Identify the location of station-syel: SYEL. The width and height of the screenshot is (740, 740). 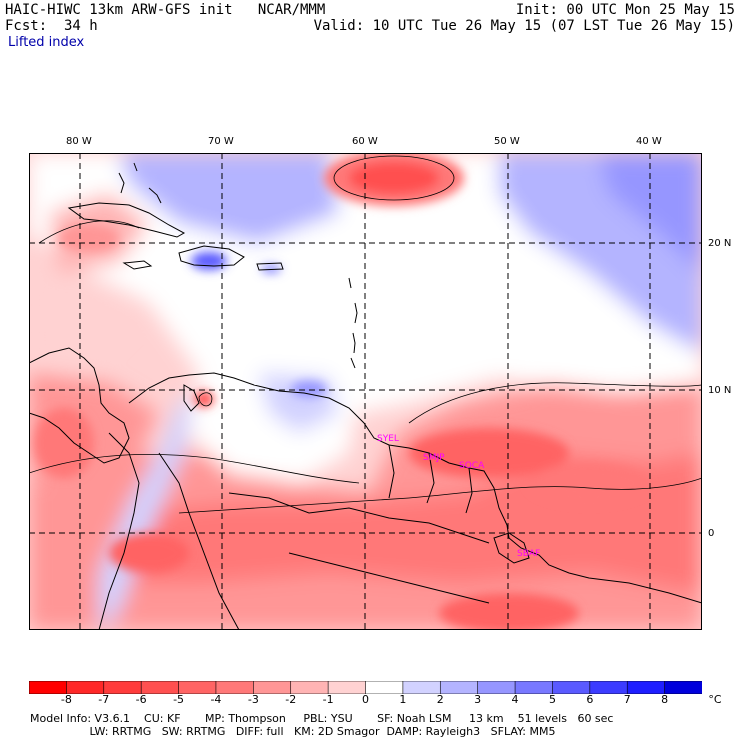
(388, 439).